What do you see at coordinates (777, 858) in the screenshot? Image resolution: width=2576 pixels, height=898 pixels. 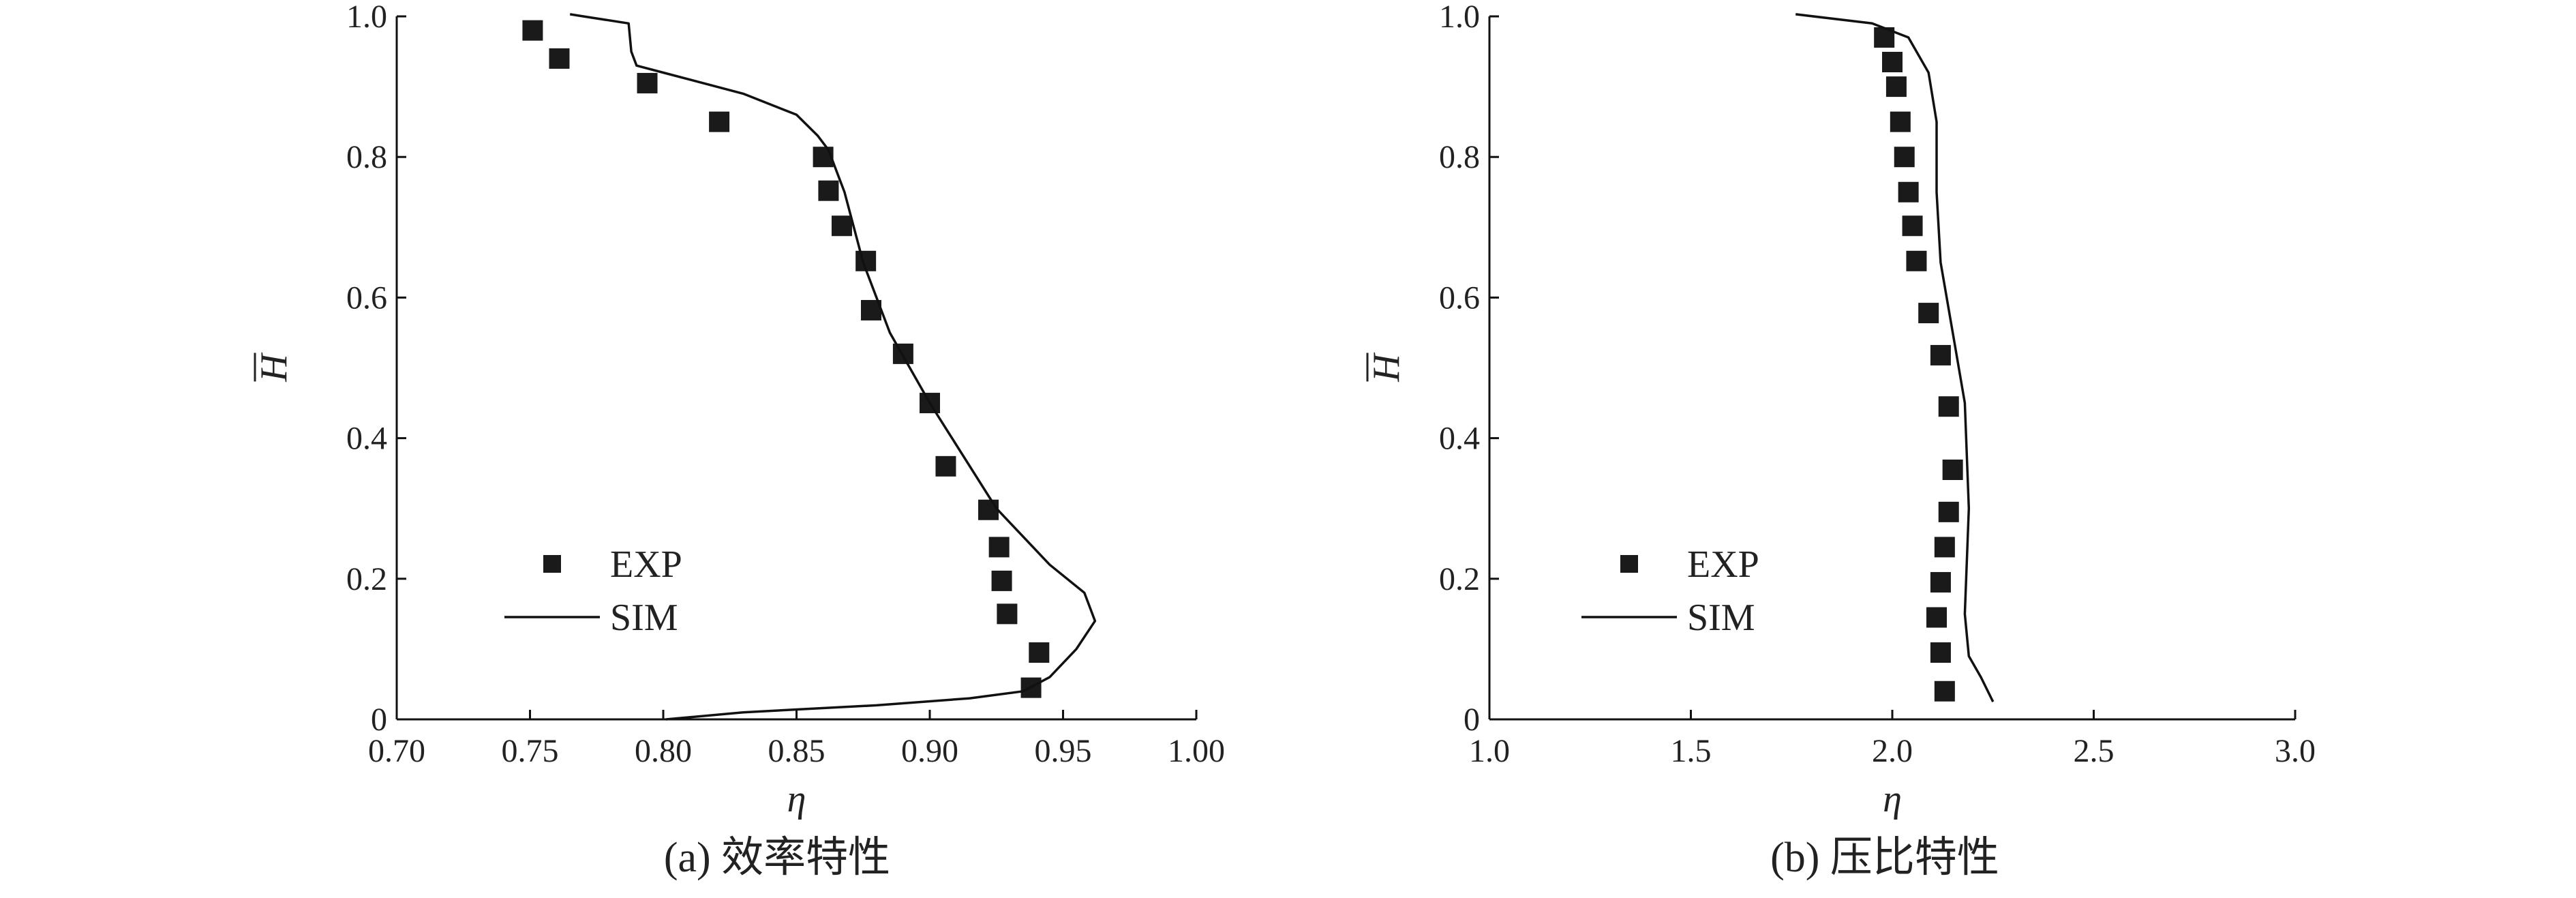 I see `panel-caption: (a) 效率特性` at bounding box center [777, 858].